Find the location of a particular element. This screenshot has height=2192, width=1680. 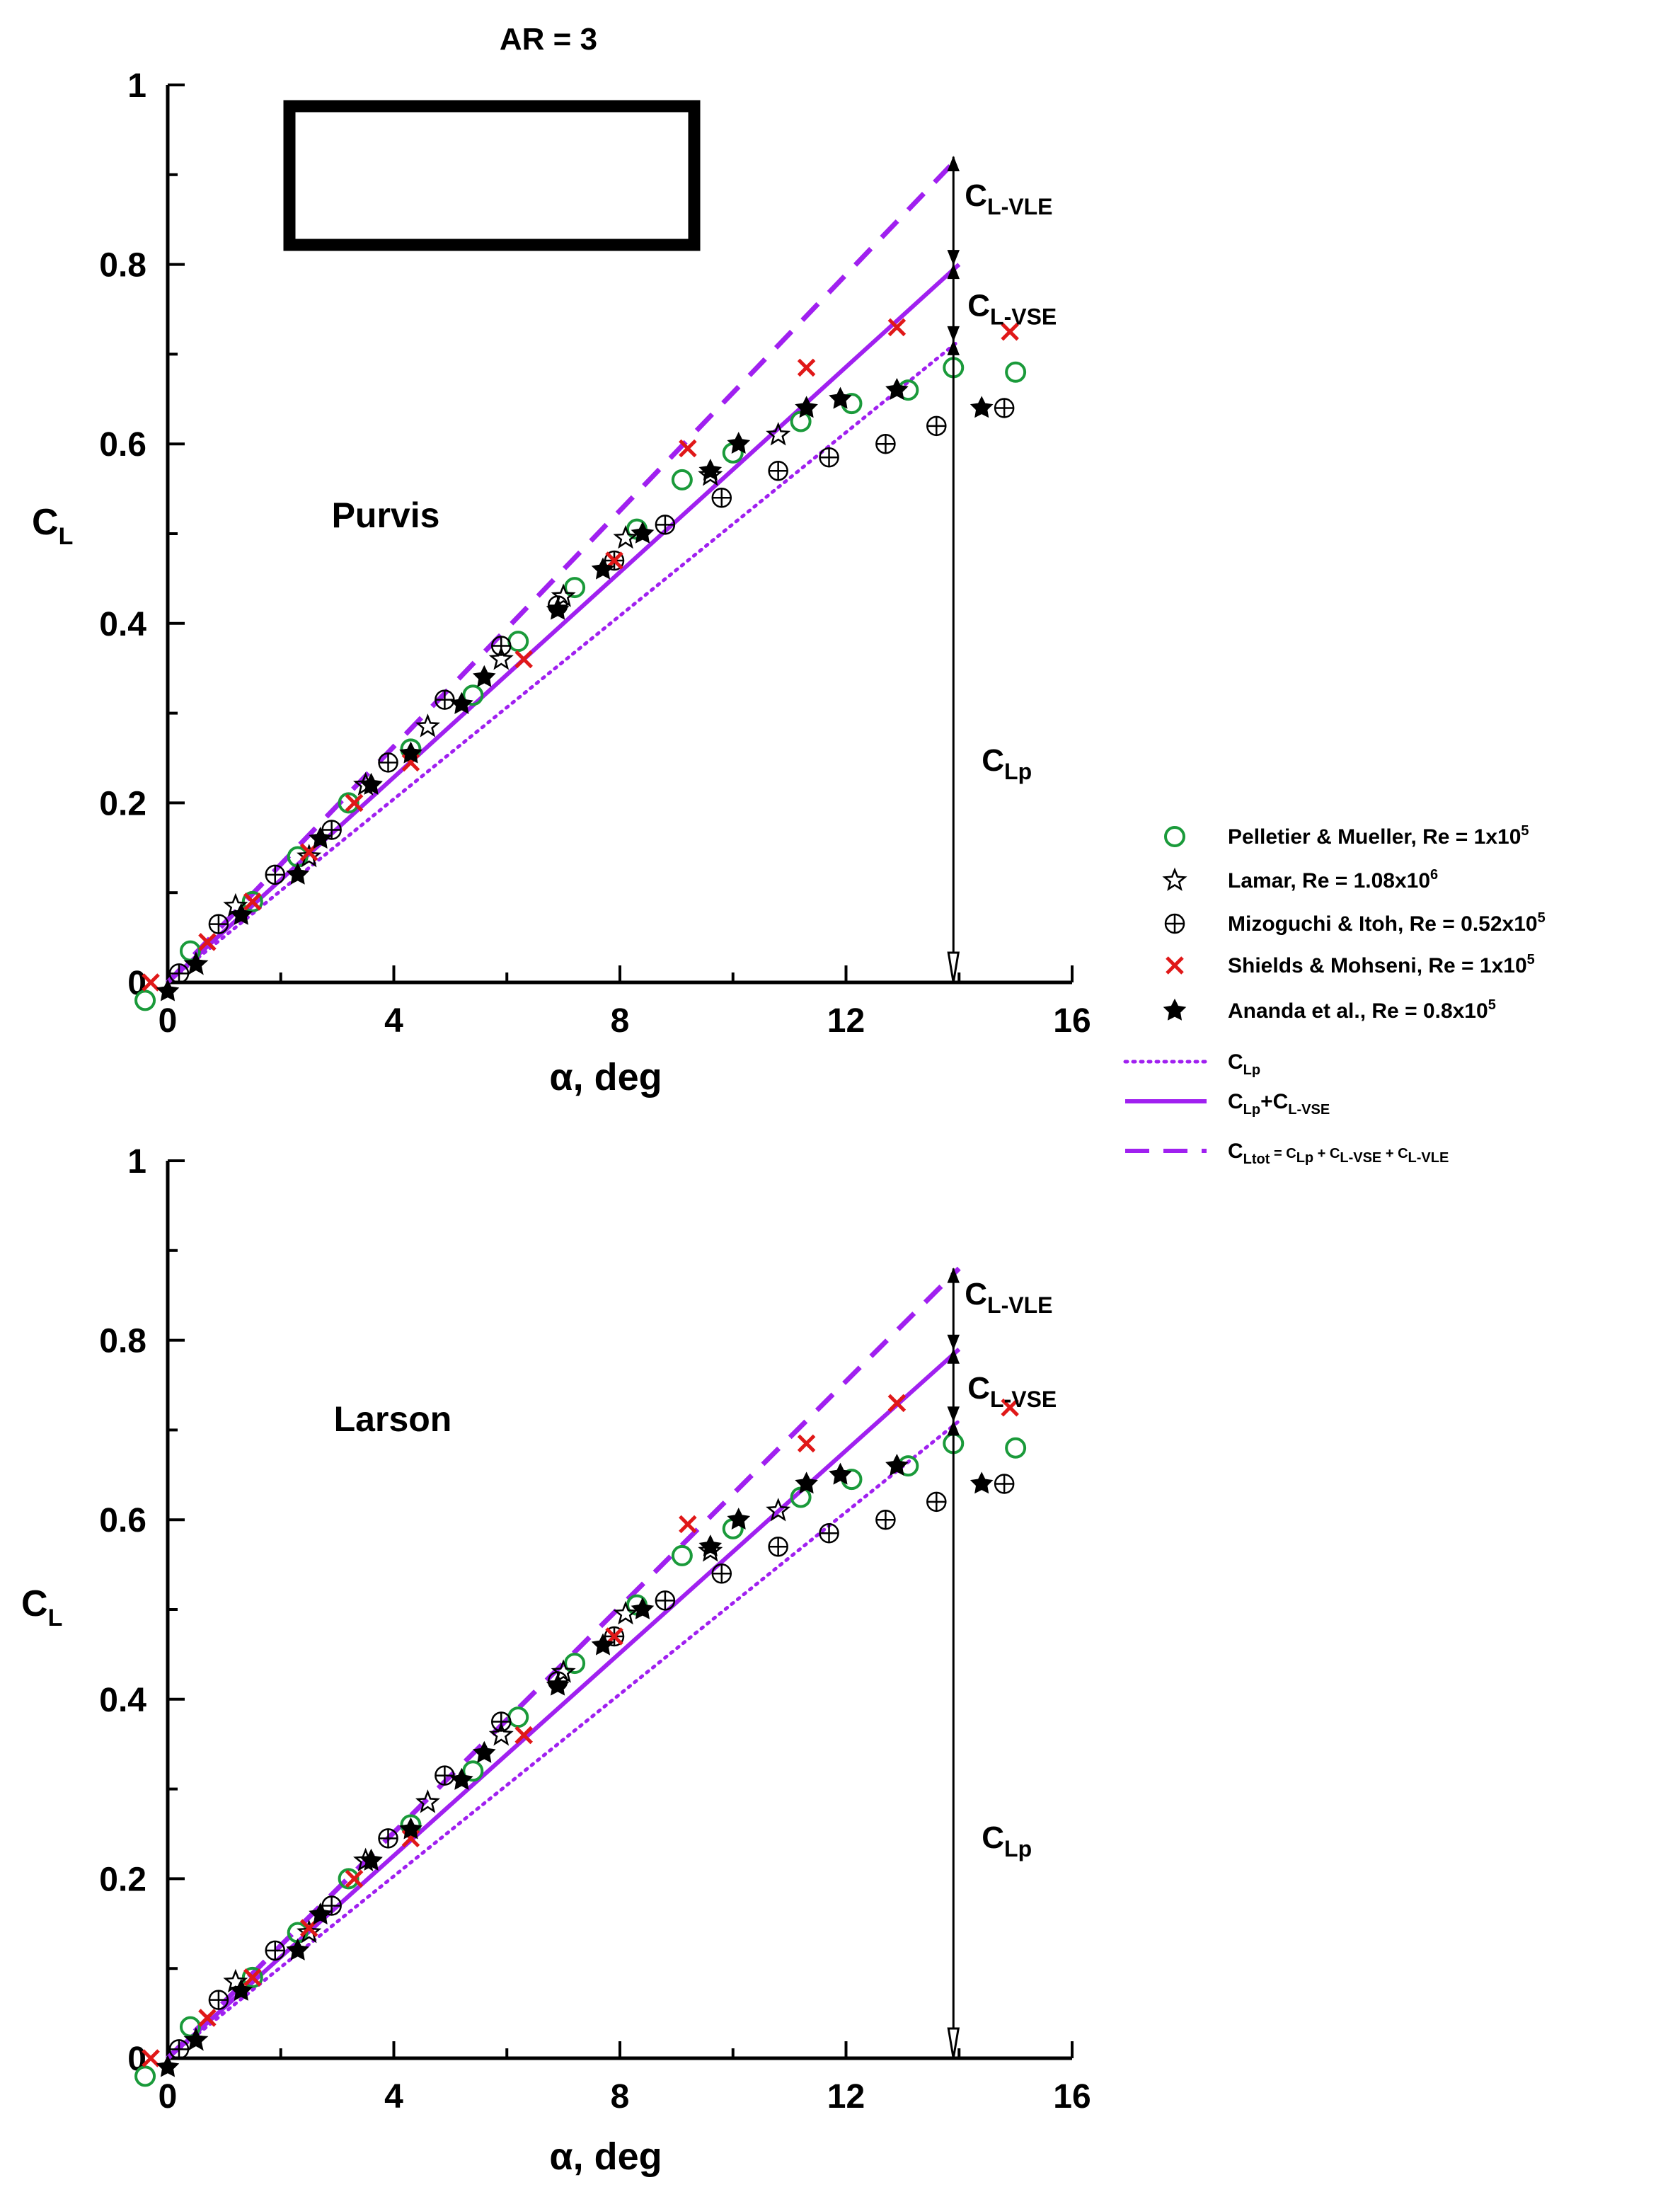

legend-item-clpvse: CLp+CL-VSE is located at coordinates (1227, 1104).